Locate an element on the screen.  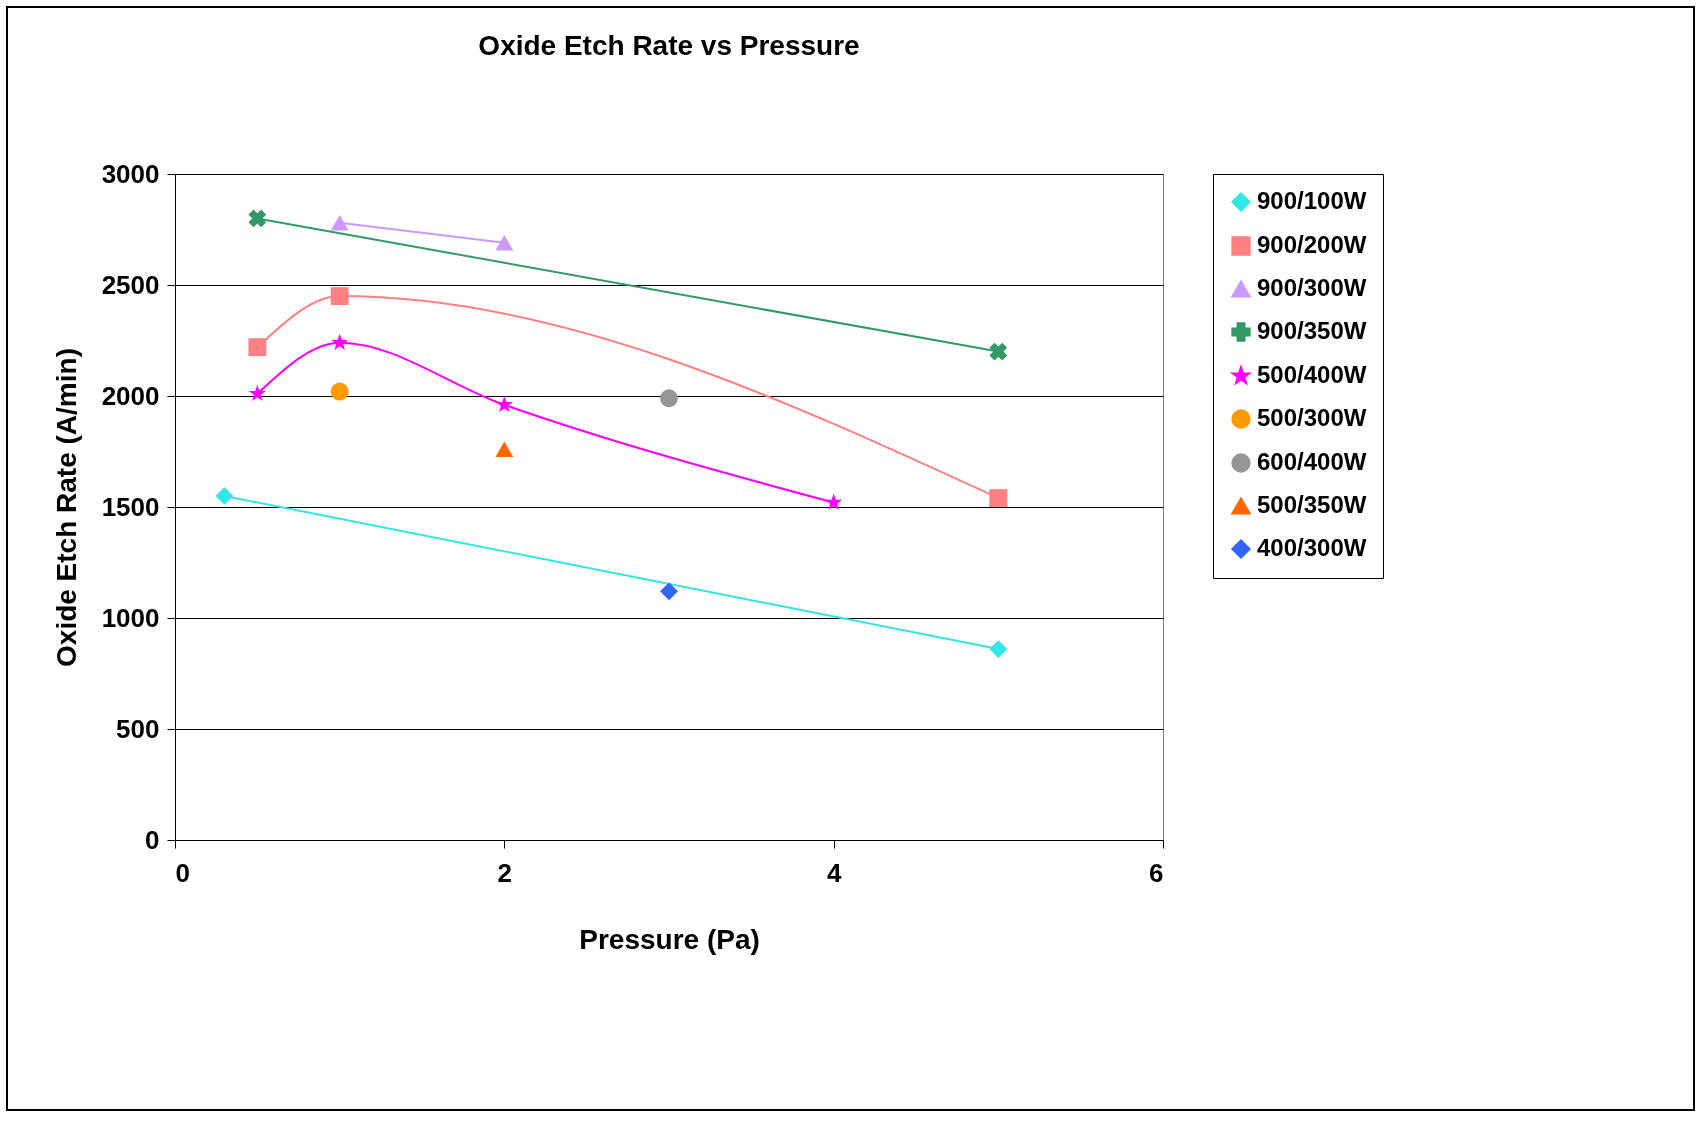
legend-label: 900/100W is located at coordinates (1312, 200).